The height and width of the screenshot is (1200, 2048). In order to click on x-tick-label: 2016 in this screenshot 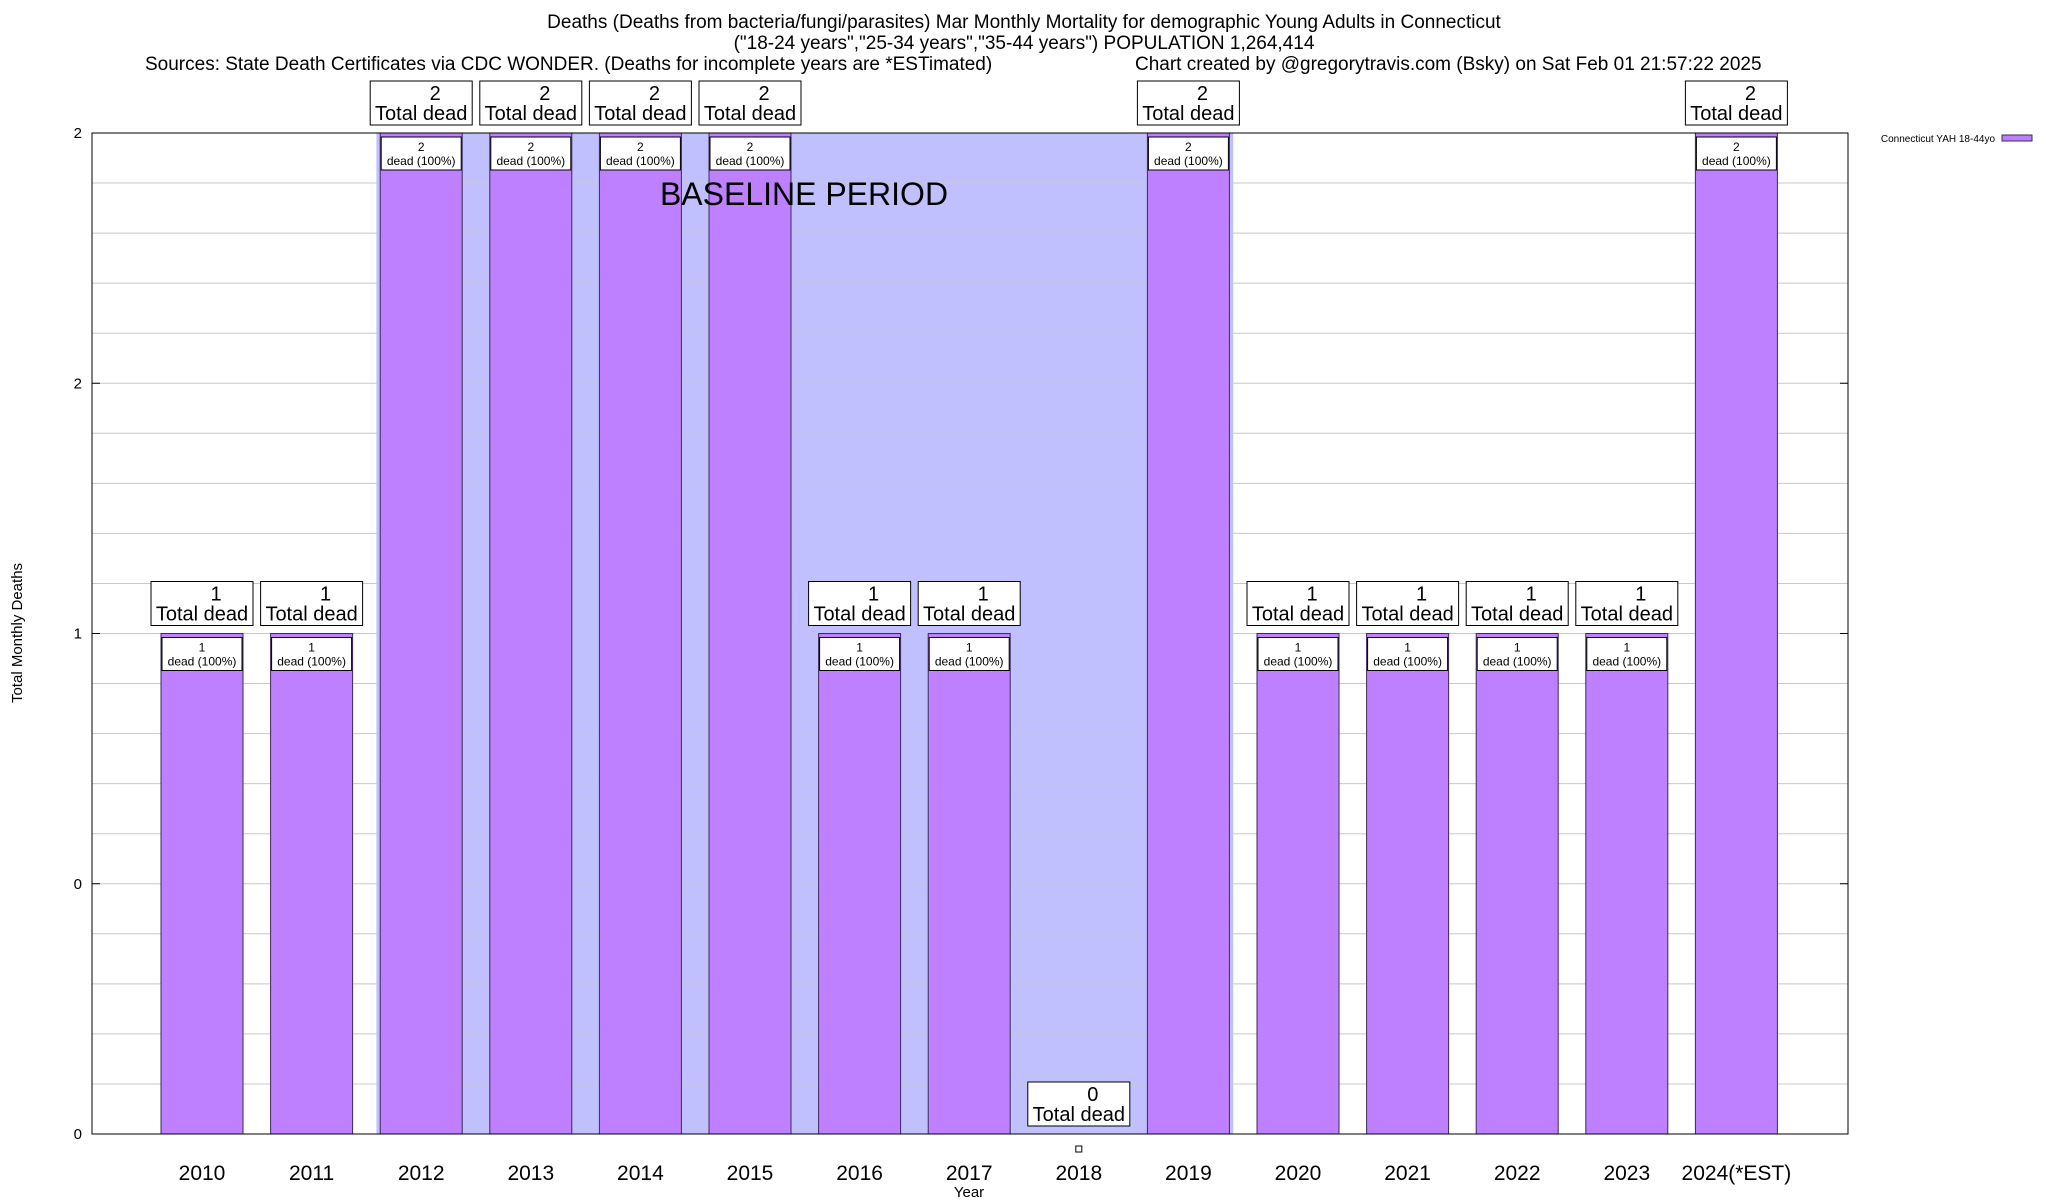, I will do `click(859, 1173)`.